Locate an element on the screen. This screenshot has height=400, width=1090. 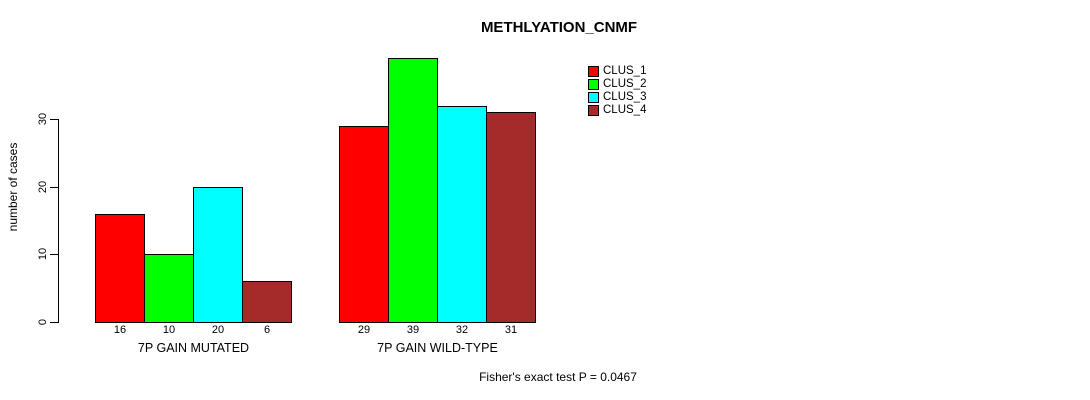
bar-value-label: 20 is located at coordinates (218, 330).